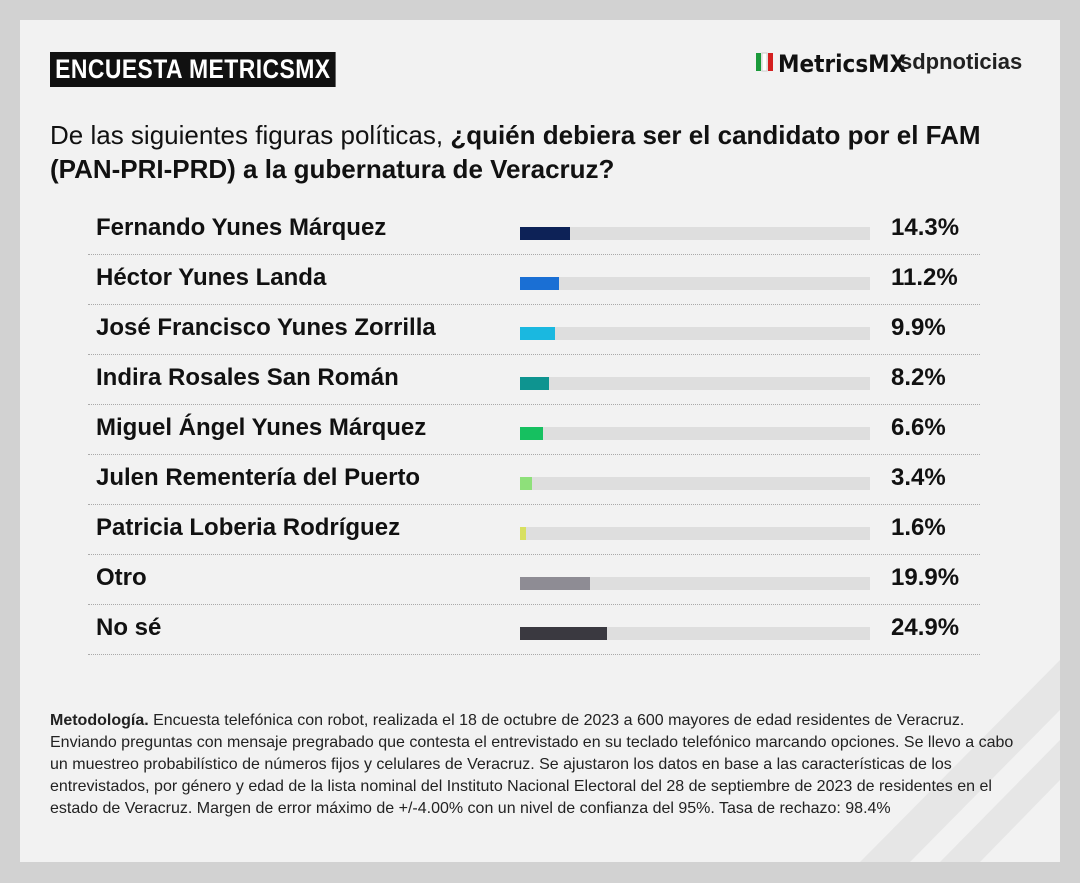  What do you see at coordinates (121, 577) in the screenshot?
I see `category-label: Otro` at bounding box center [121, 577].